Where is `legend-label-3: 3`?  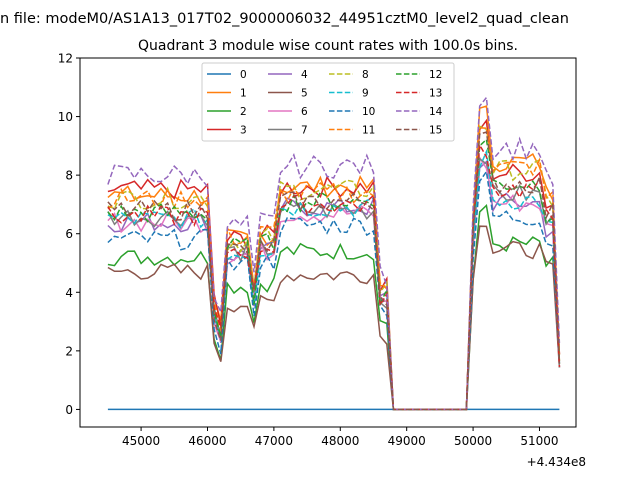
legend-label-3: 3 is located at coordinates (243, 131).